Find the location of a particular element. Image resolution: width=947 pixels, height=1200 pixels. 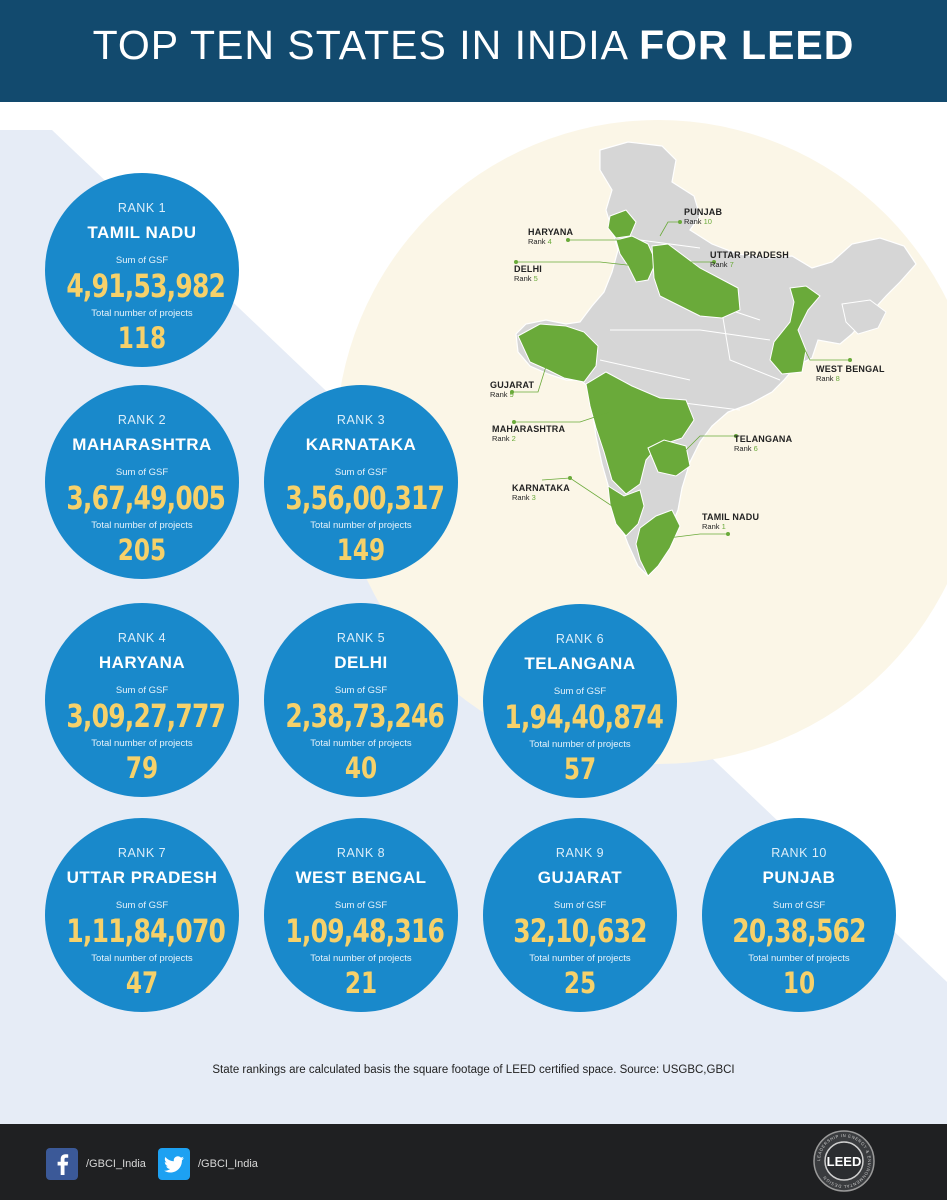

facebook-handle: /GBCI_India is located at coordinates (116, 1164).